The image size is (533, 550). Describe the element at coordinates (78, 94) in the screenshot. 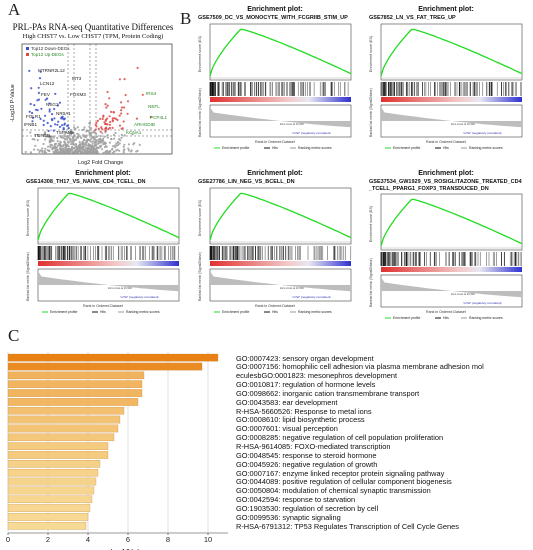

I see `volcano-down-gene-label: FOXM3` at that location.